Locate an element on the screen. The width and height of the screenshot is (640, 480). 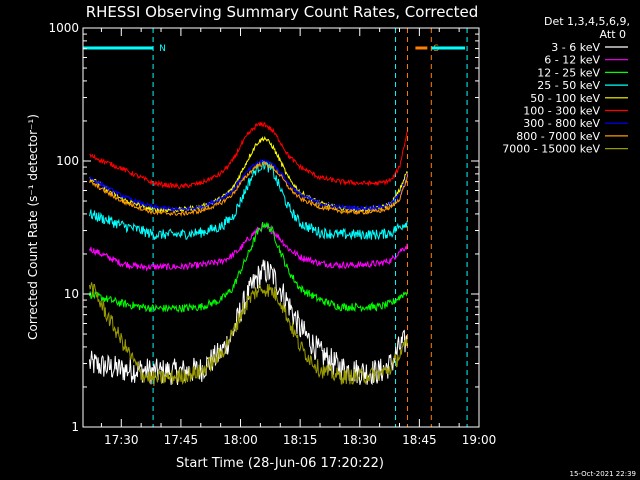
legend-header-line-1: Det 1,3,4,5,6,9, is located at coordinates (587, 21).